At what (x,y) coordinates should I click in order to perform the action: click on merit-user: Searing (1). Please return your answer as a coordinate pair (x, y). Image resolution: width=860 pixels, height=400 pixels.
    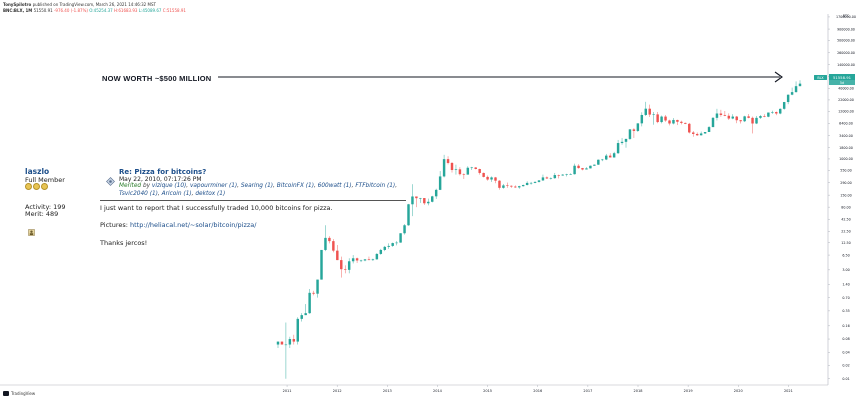
    Looking at the image, I should click on (257, 186).